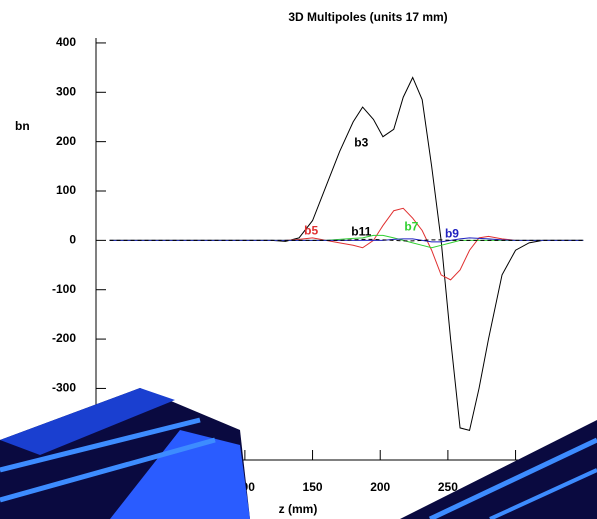 This screenshot has width=597, height=519. I want to click on cylinder-left-face, so click(180, 474).